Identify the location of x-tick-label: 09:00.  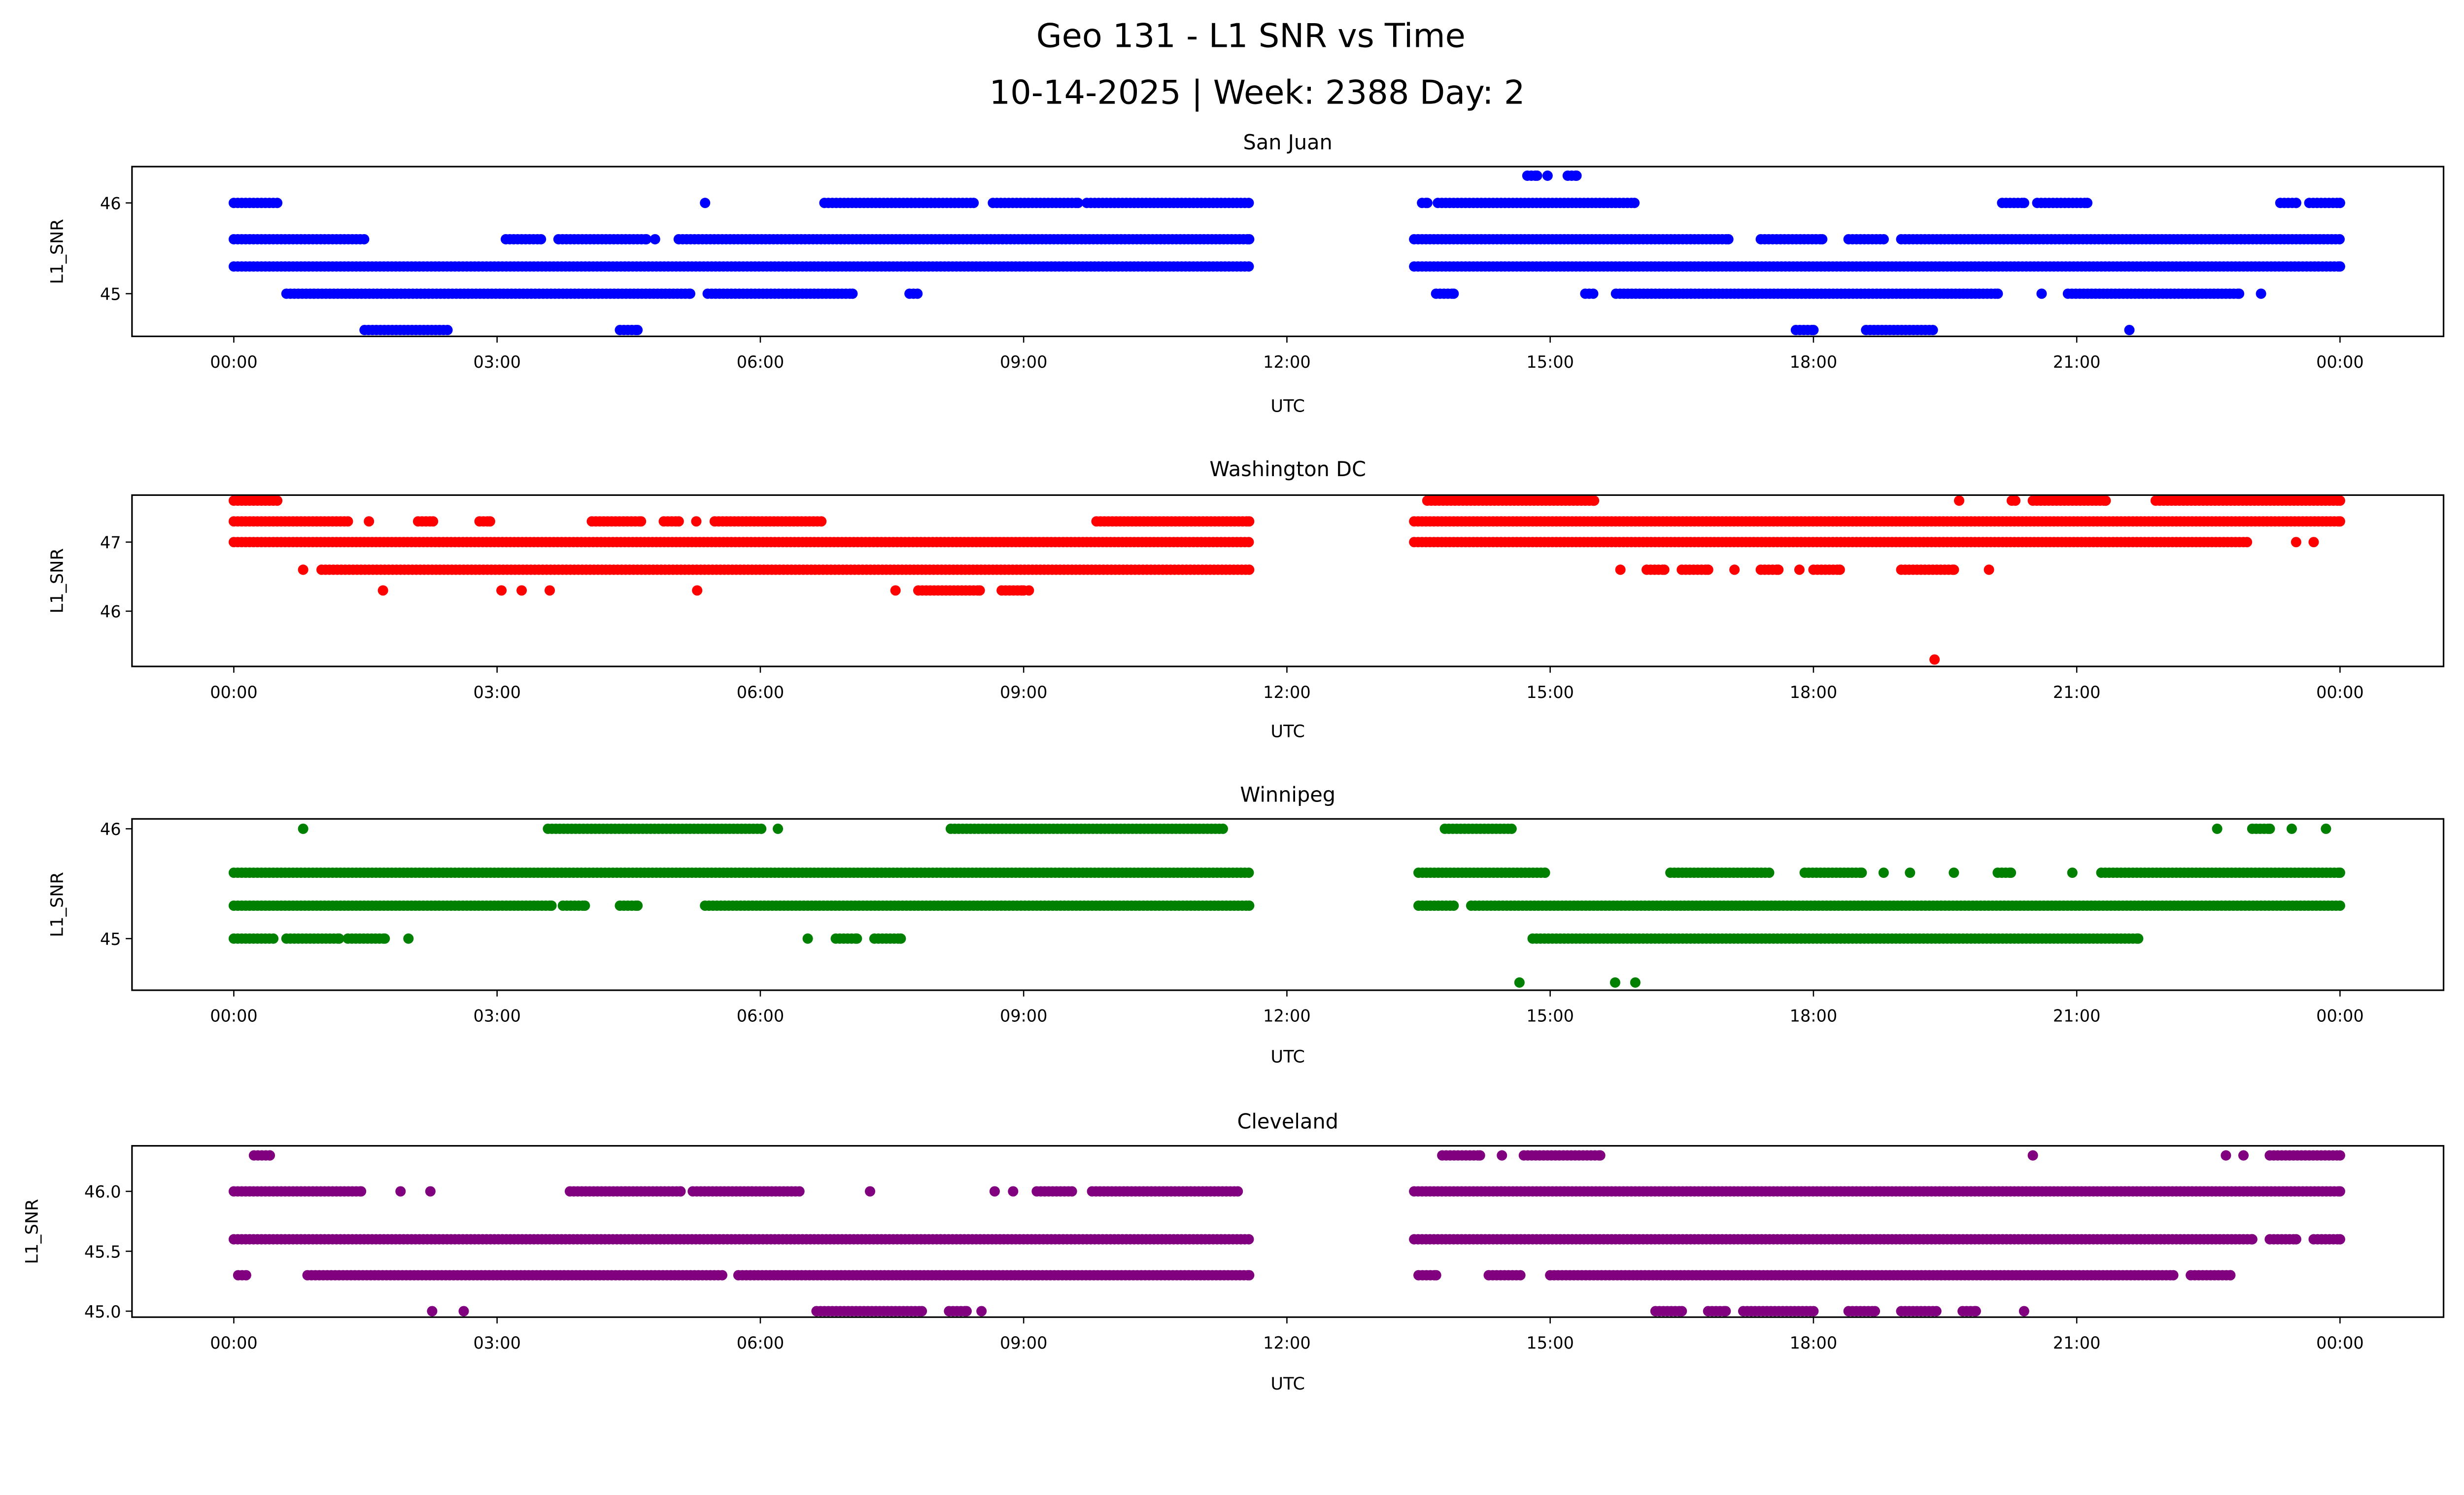
(1023, 1016).